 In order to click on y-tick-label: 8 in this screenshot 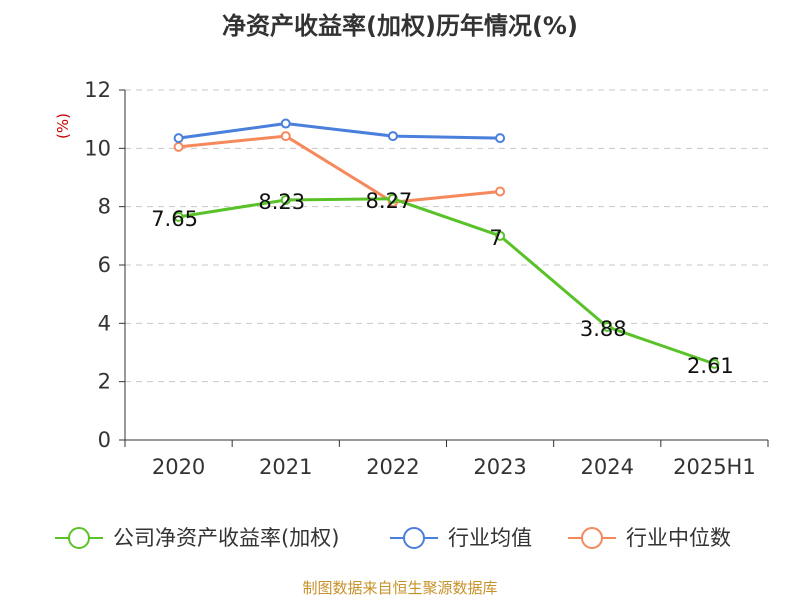, I will do `click(104, 207)`.